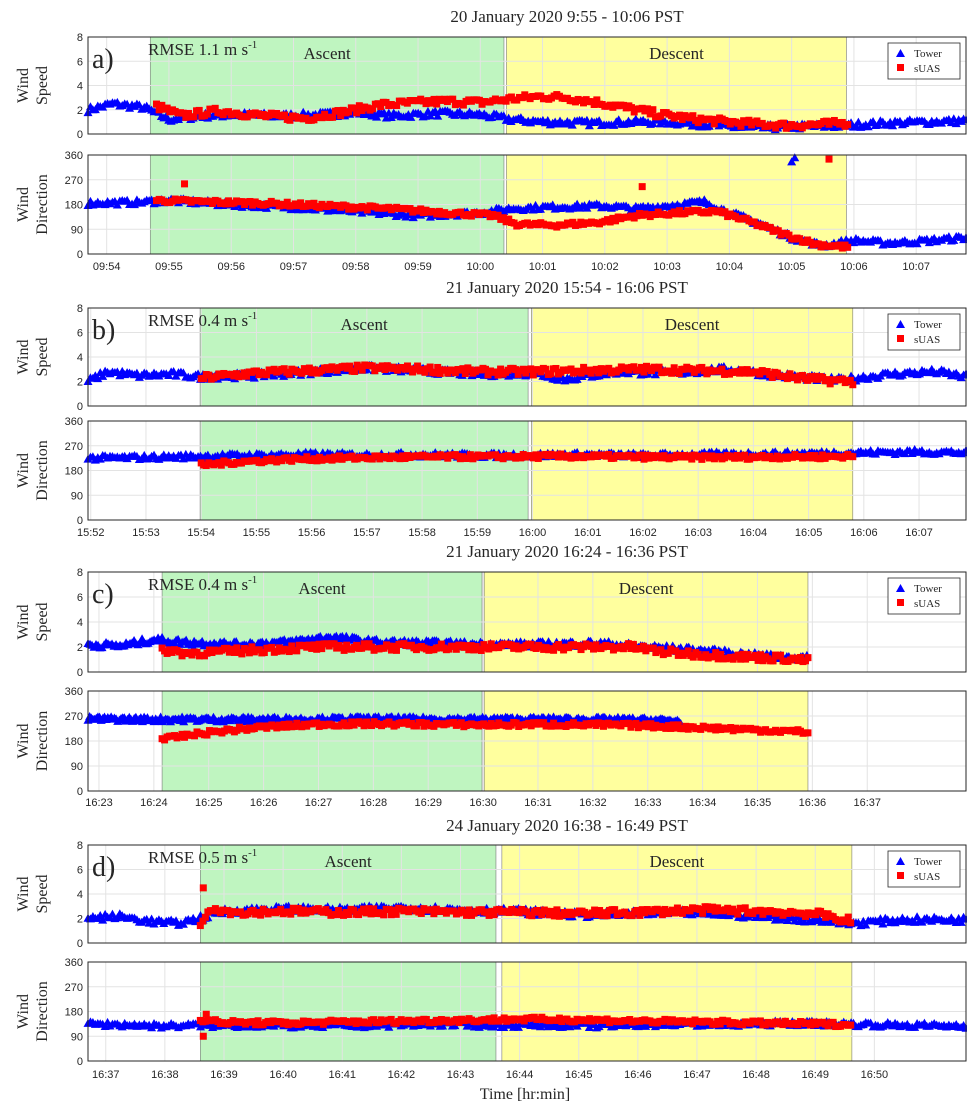 This screenshot has height=1105, width=967. Describe the element at coordinates (202, 857) in the screenshot. I see `rmse-label: RMSE 0.5 m s-1` at that location.